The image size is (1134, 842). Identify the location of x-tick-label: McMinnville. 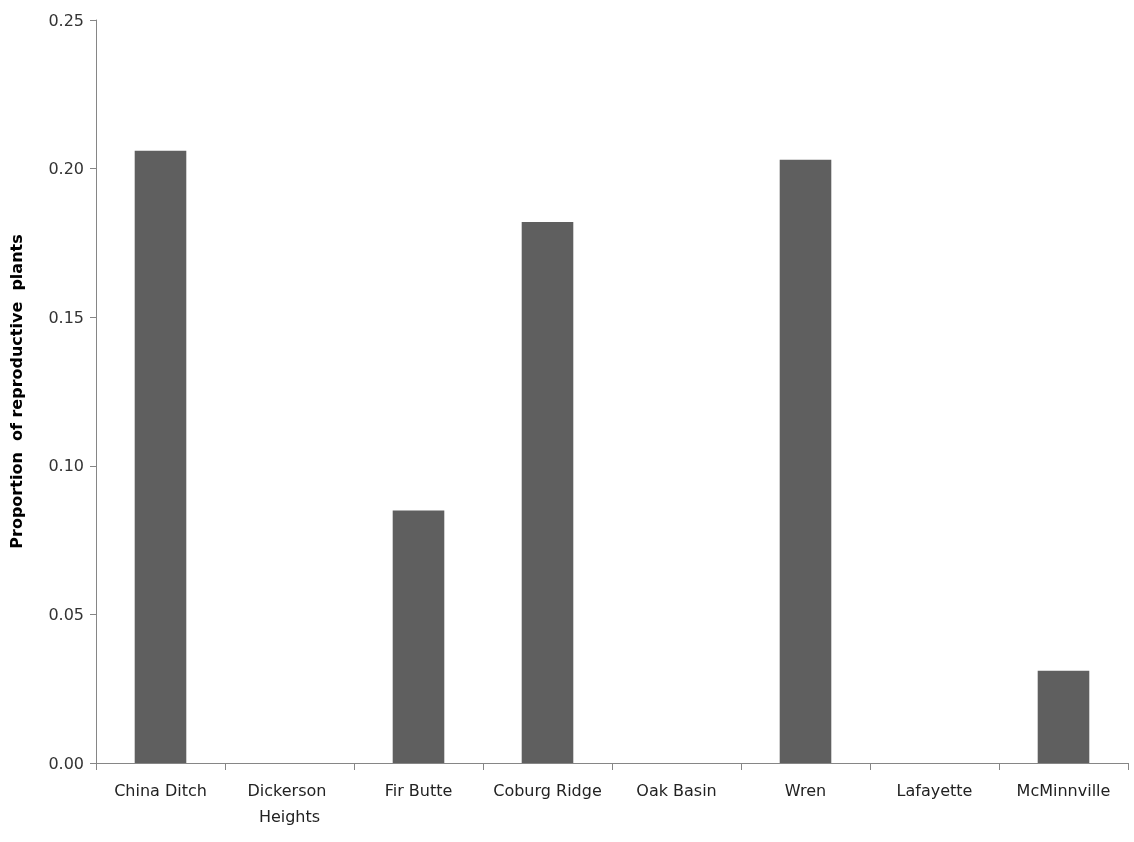
(1063, 790).